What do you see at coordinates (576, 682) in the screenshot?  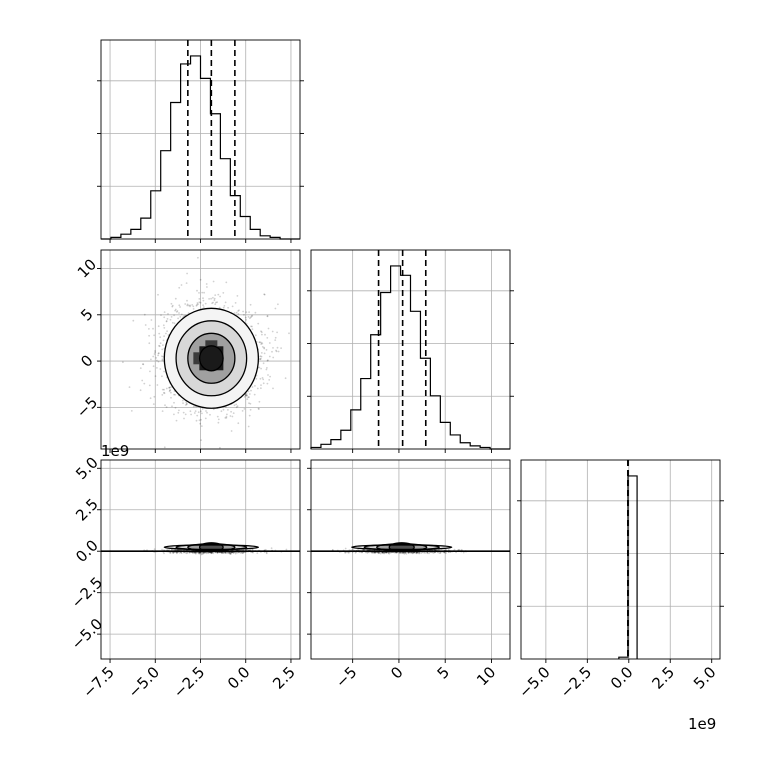 I see `x-tick-label: −2.5` at bounding box center [576, 682].